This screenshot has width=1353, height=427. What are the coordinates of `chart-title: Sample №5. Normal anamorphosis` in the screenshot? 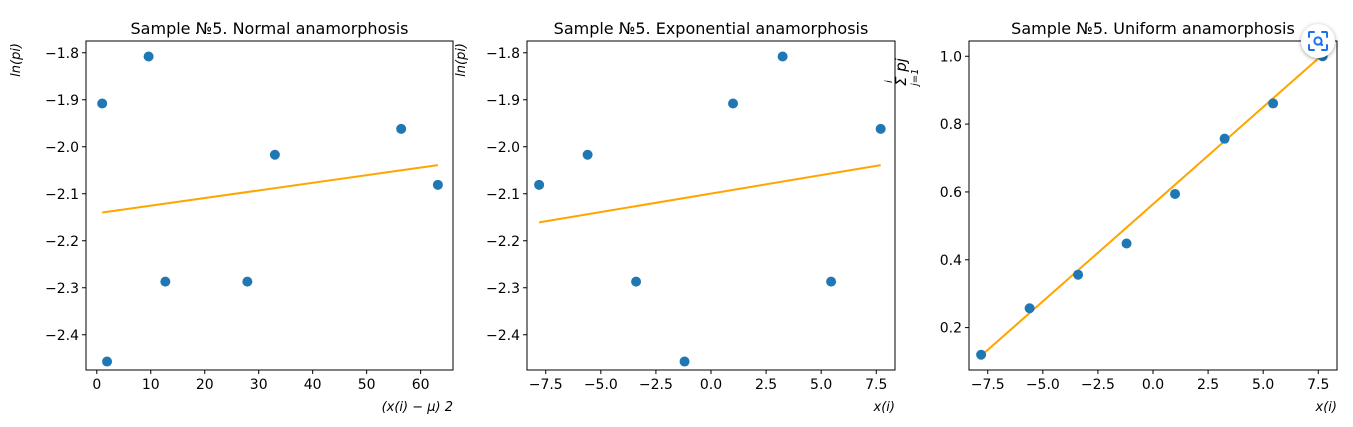 It's located at (270, 28).